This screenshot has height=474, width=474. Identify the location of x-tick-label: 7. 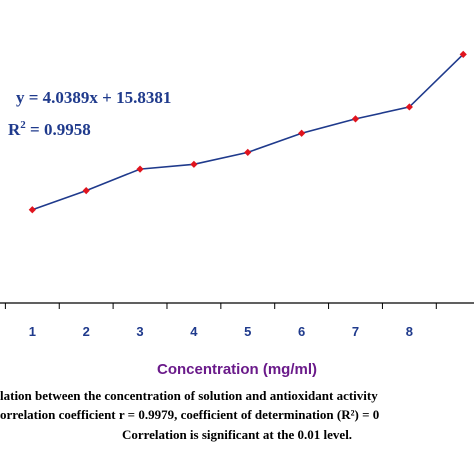
(355, 331).